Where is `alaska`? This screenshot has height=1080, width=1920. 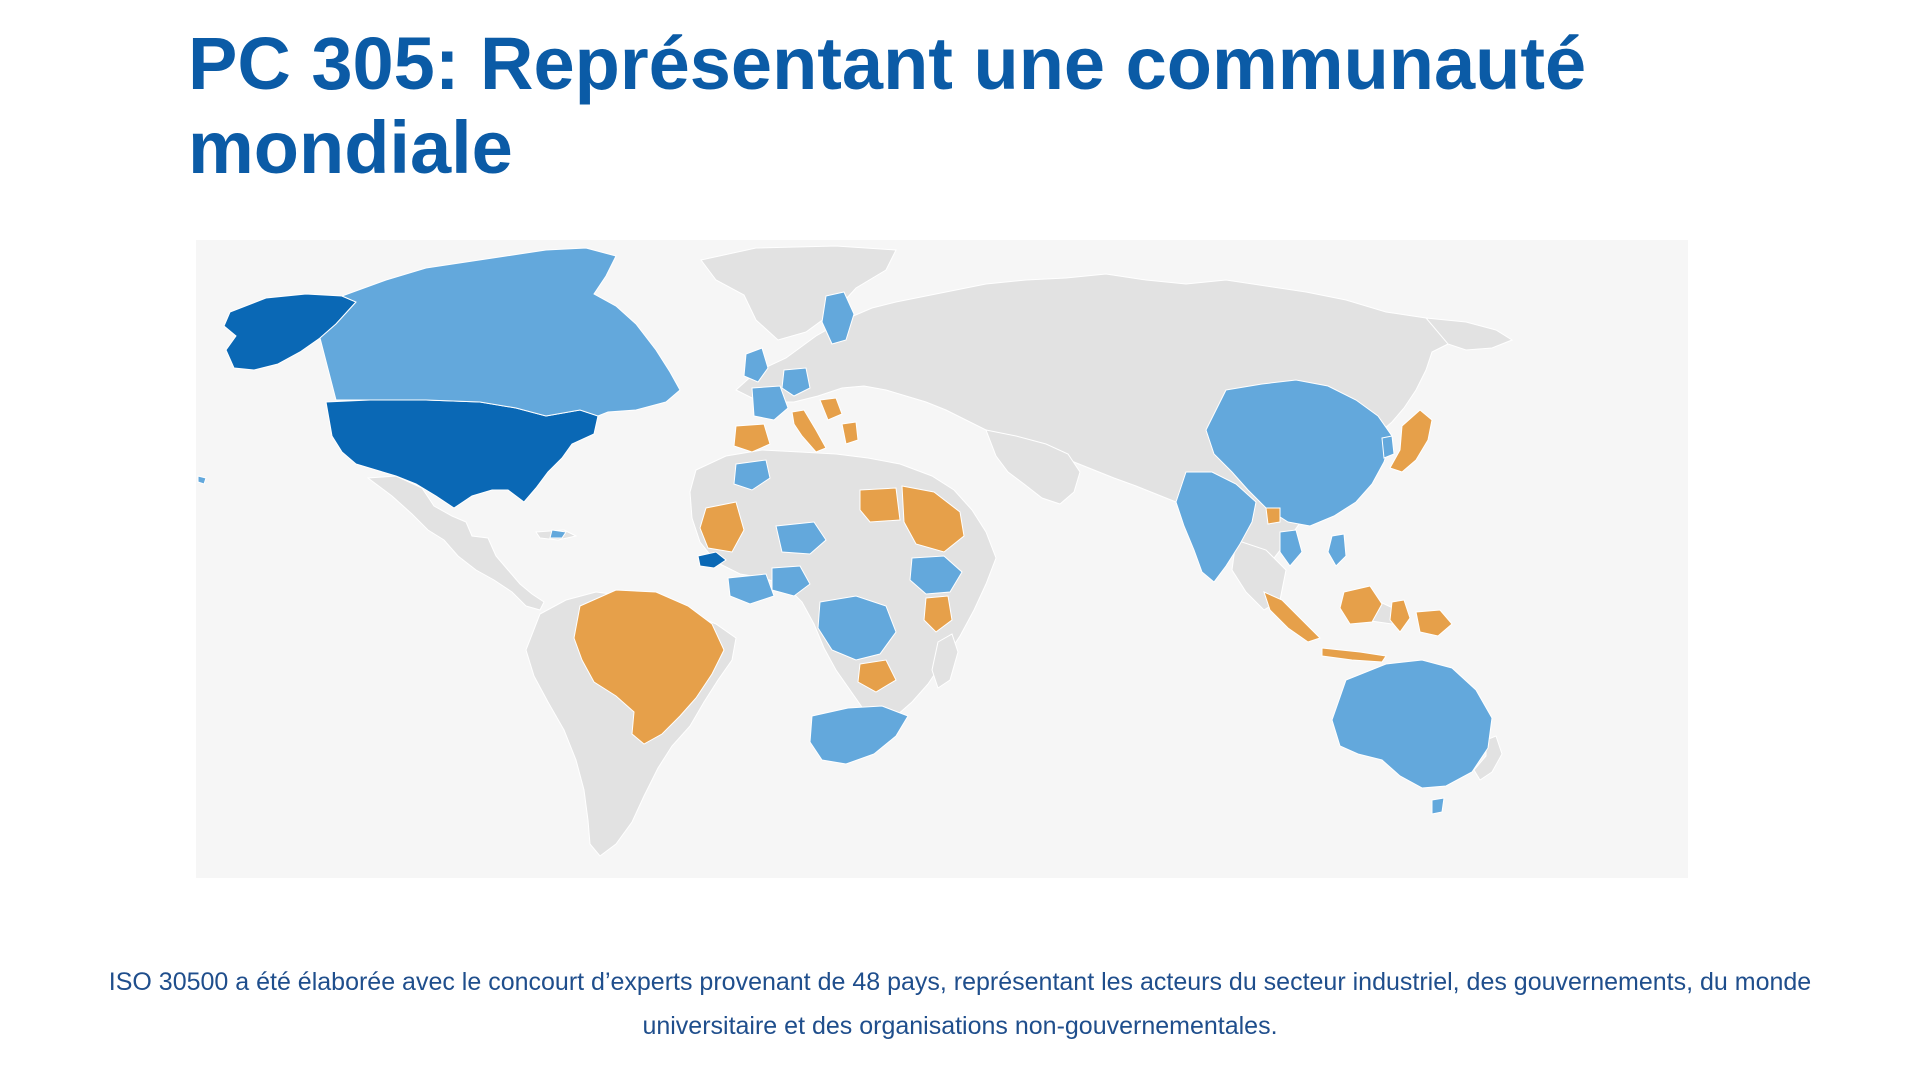
alaska is located at coordinates (290, 332).